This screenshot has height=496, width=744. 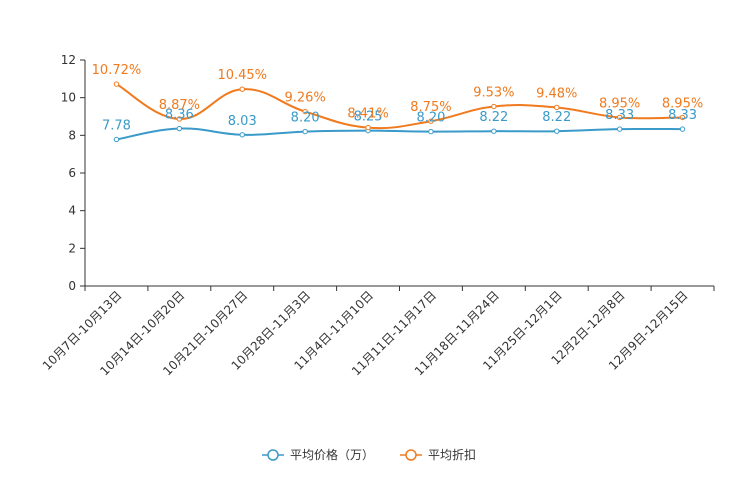 What do you see at coordinates (242, 121) in the screenshot?
I see `data-label: 8.03` at bounding box center [242, 121].